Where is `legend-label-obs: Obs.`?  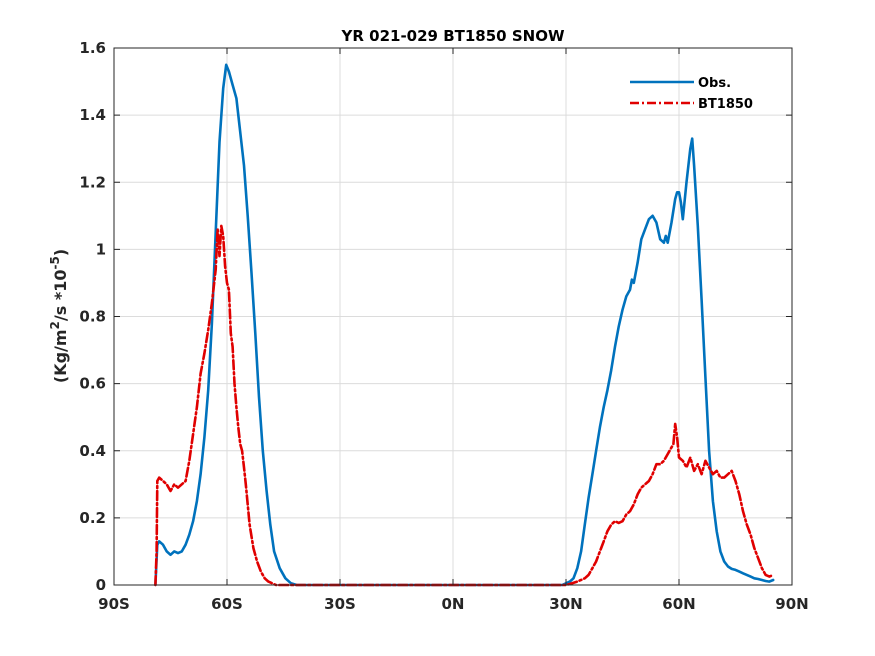
legend-label-obs: Obs. is located at coordinates (714, 83).